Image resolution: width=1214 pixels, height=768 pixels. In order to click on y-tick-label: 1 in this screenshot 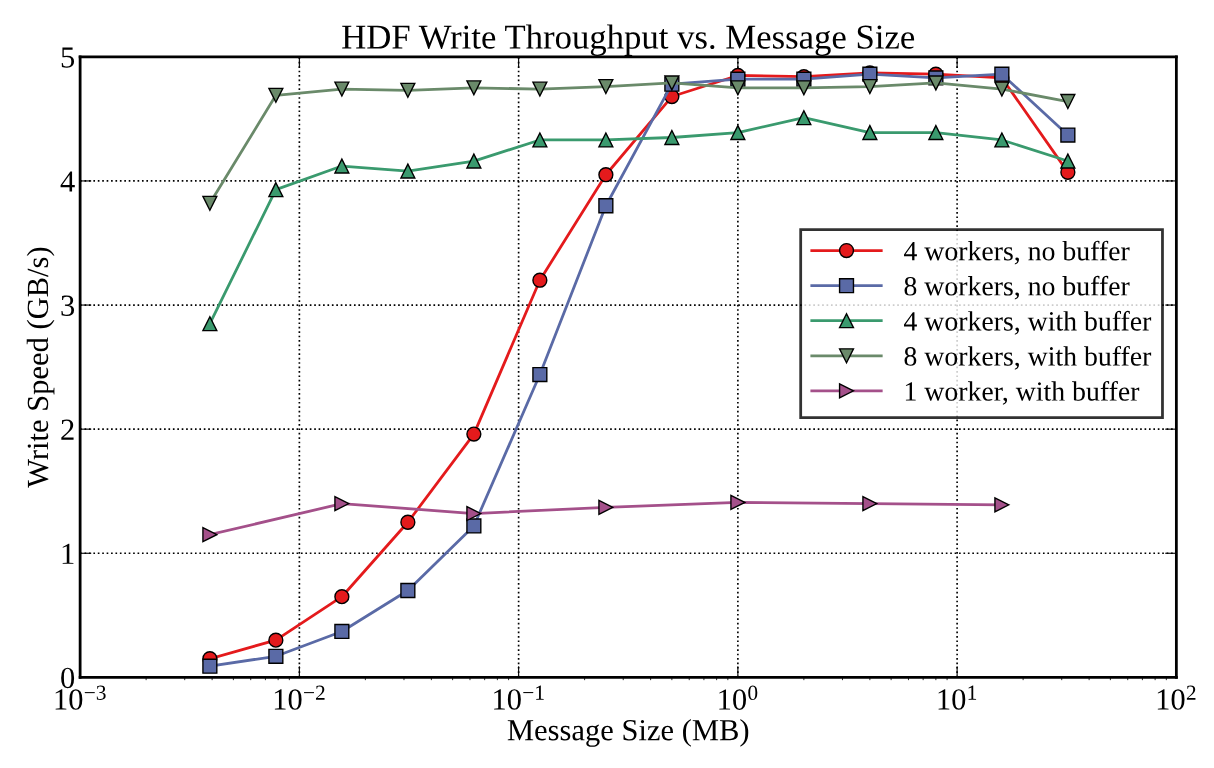, I will do `click(68, 553)`.